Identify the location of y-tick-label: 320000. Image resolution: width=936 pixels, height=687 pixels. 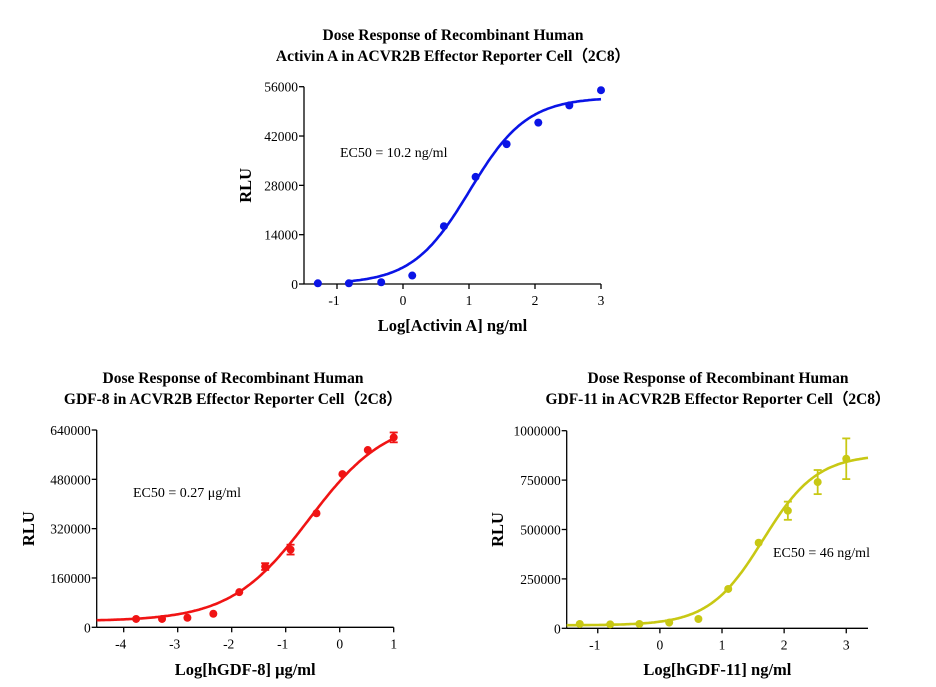
(70, 529).